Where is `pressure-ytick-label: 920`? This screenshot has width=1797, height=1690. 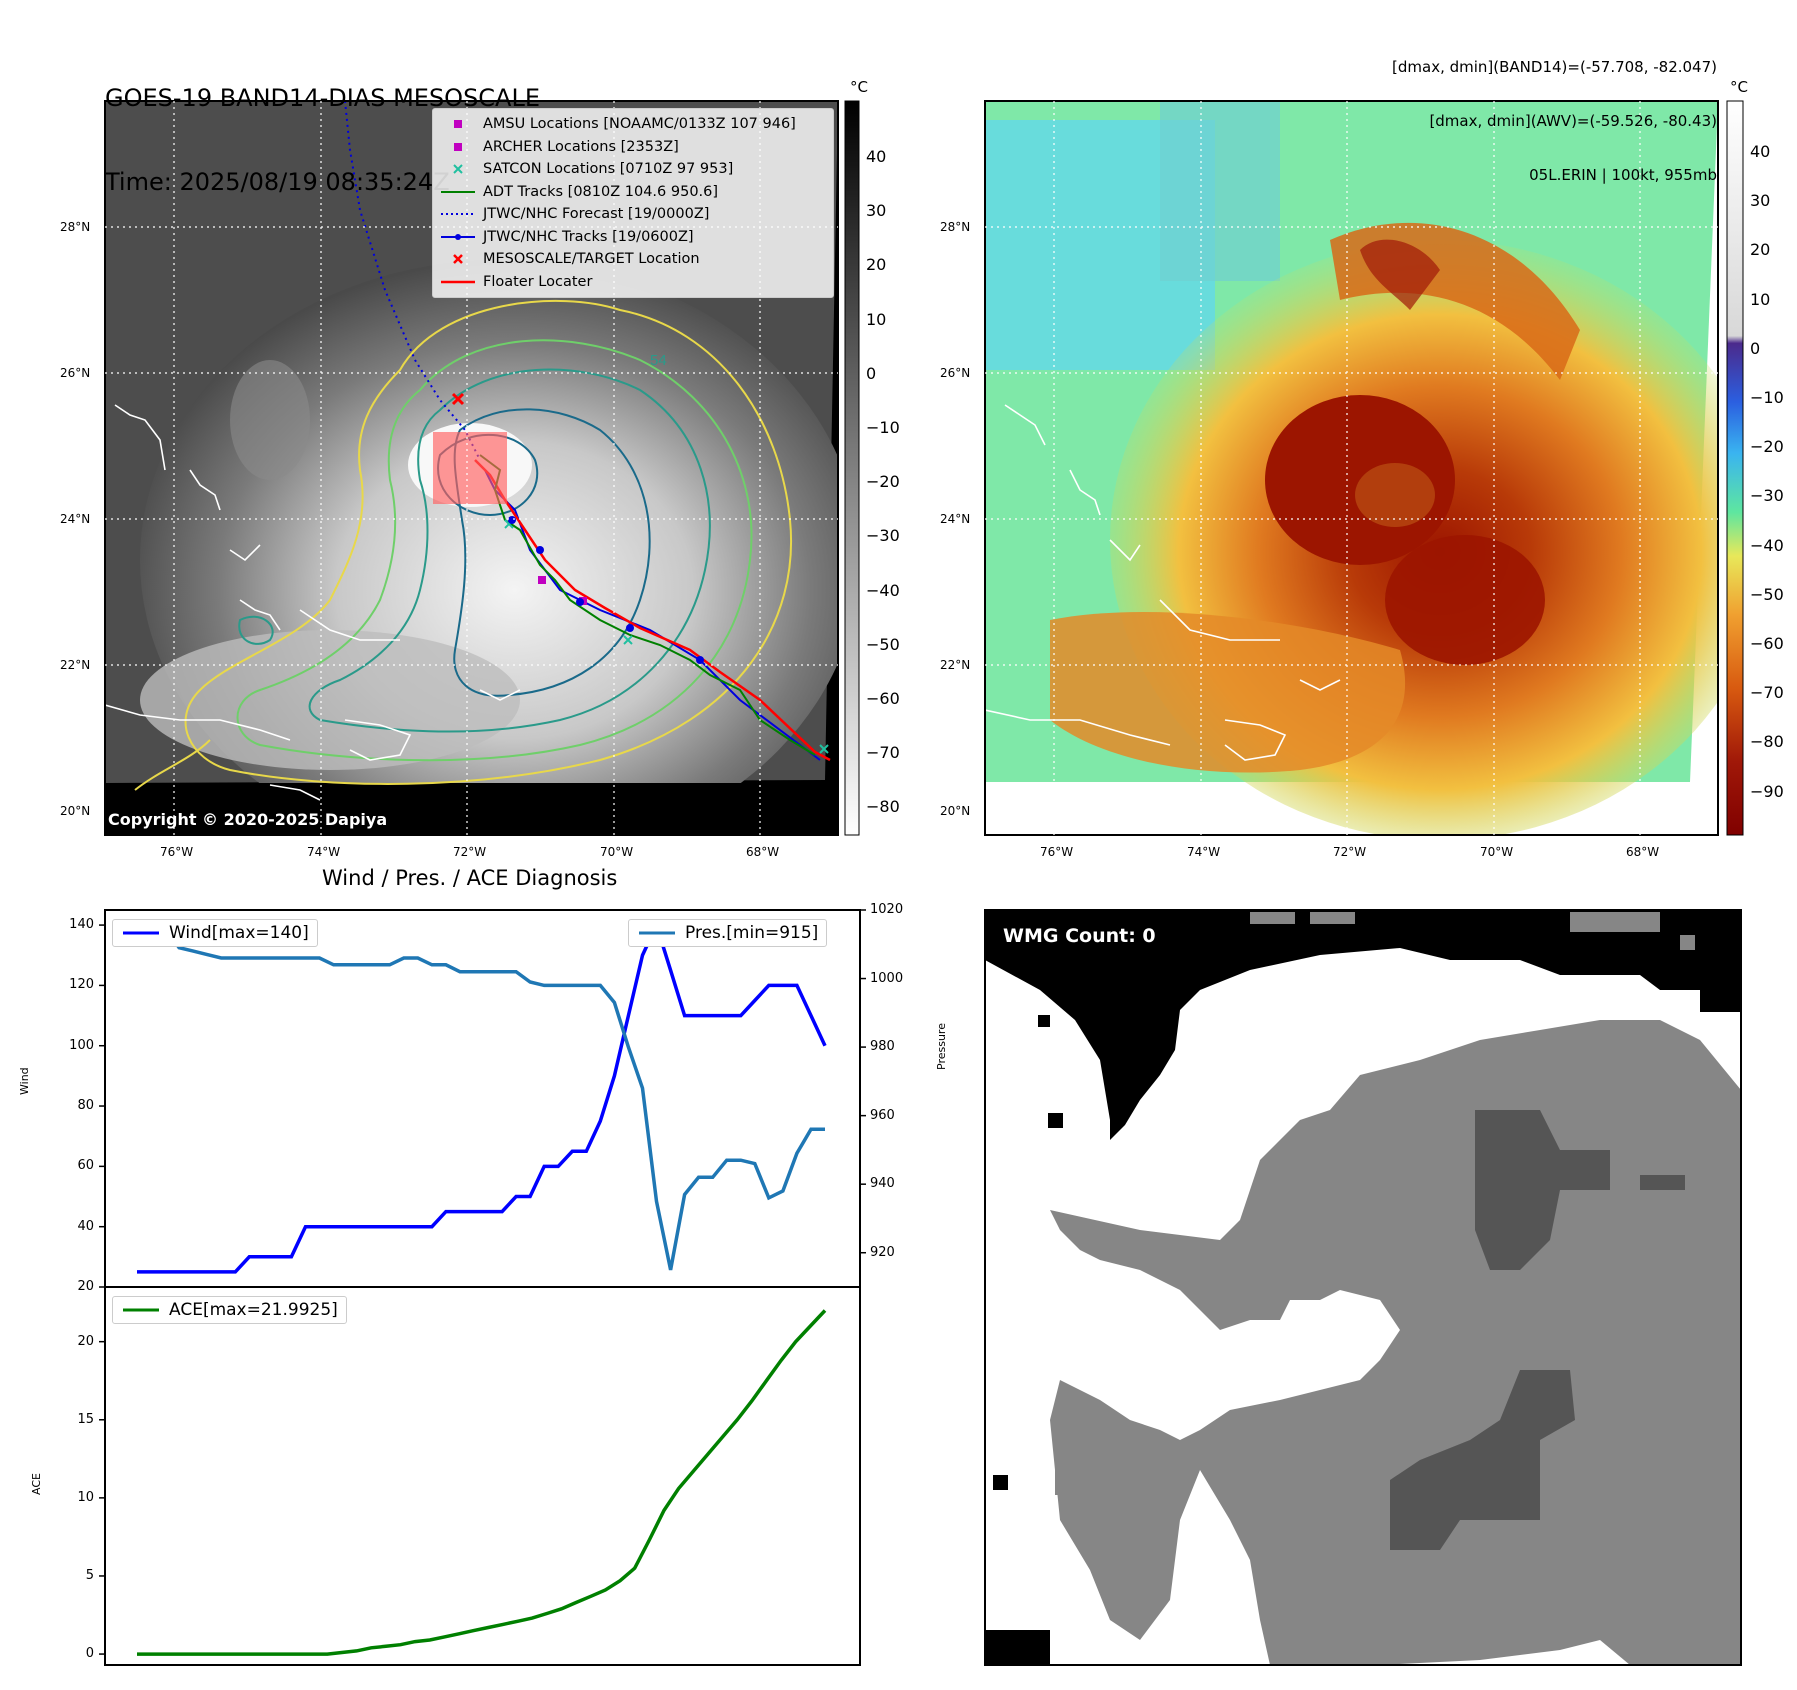
pressure-ytick-label: 920 is located at coordinates (882, 1252).